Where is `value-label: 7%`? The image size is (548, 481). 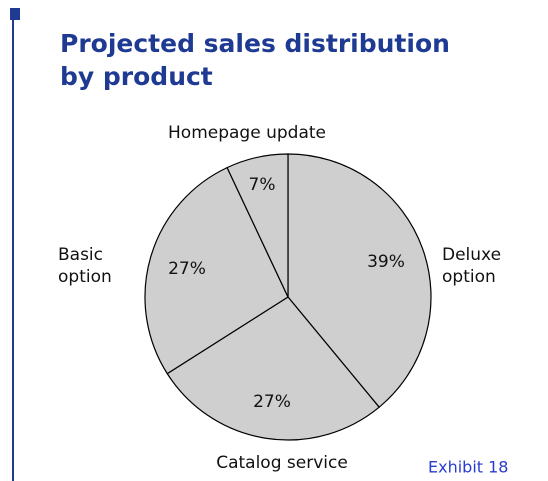
value-label: 7% is located at coordinates (262, 185).